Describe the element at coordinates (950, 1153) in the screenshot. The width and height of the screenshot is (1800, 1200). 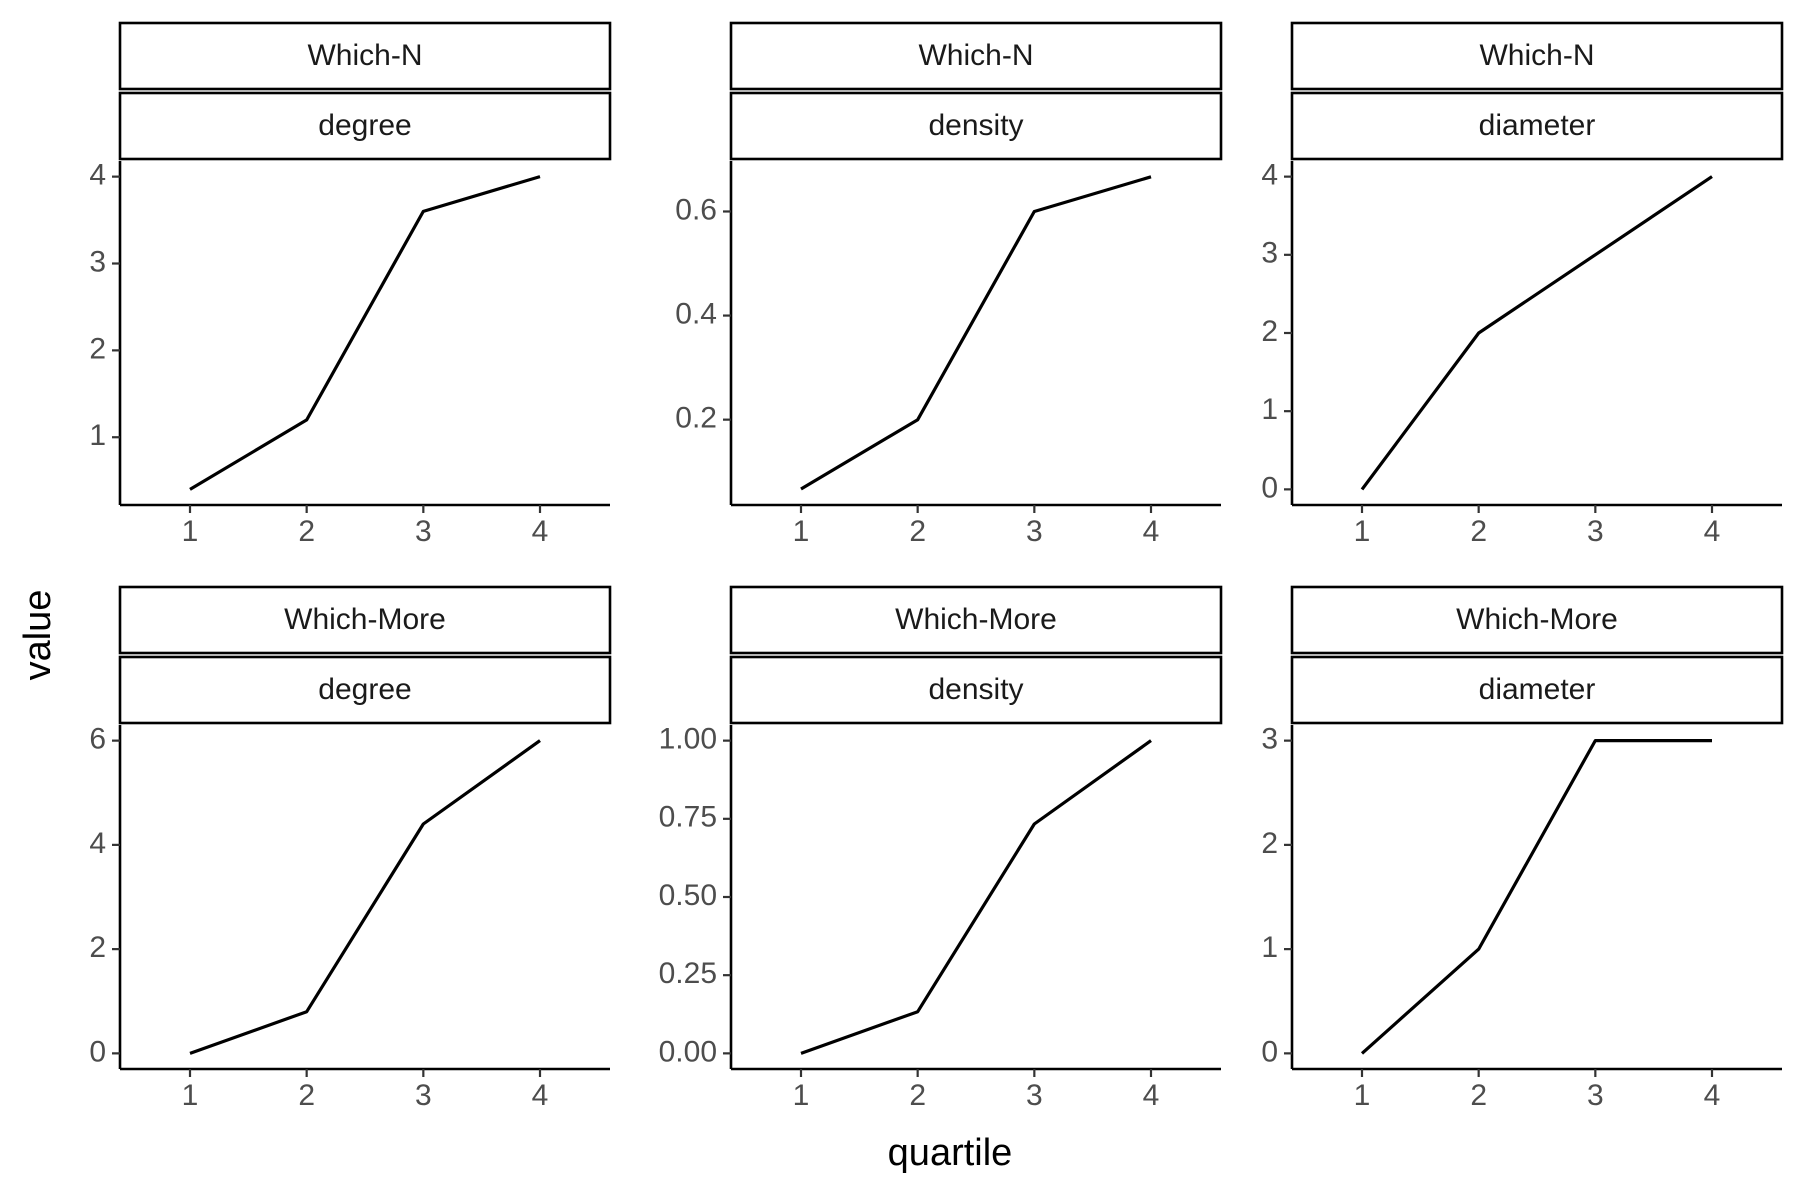
I see `x-axis-title: quartile` at that location.